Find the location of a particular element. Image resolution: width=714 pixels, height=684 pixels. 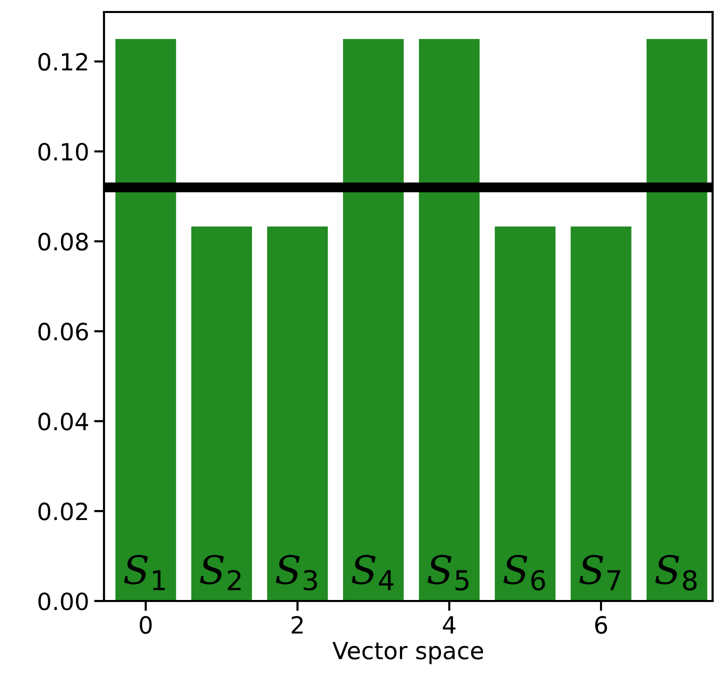

annotation: S$_{3}$ is located at coordinates (296, 572).